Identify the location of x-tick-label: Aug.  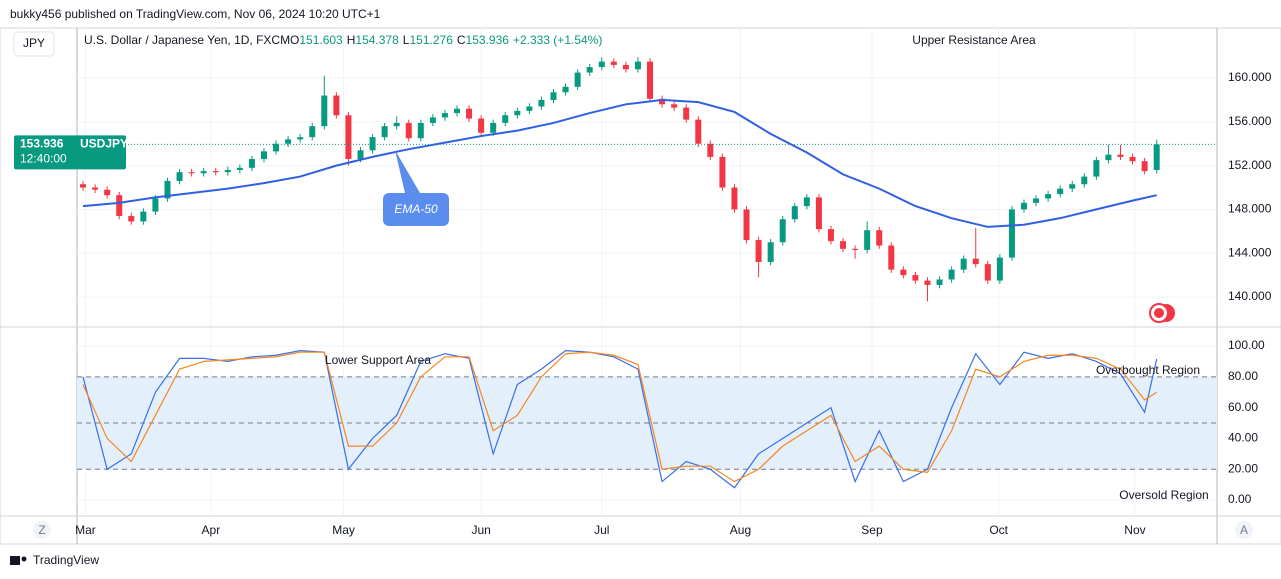
(740, 530).